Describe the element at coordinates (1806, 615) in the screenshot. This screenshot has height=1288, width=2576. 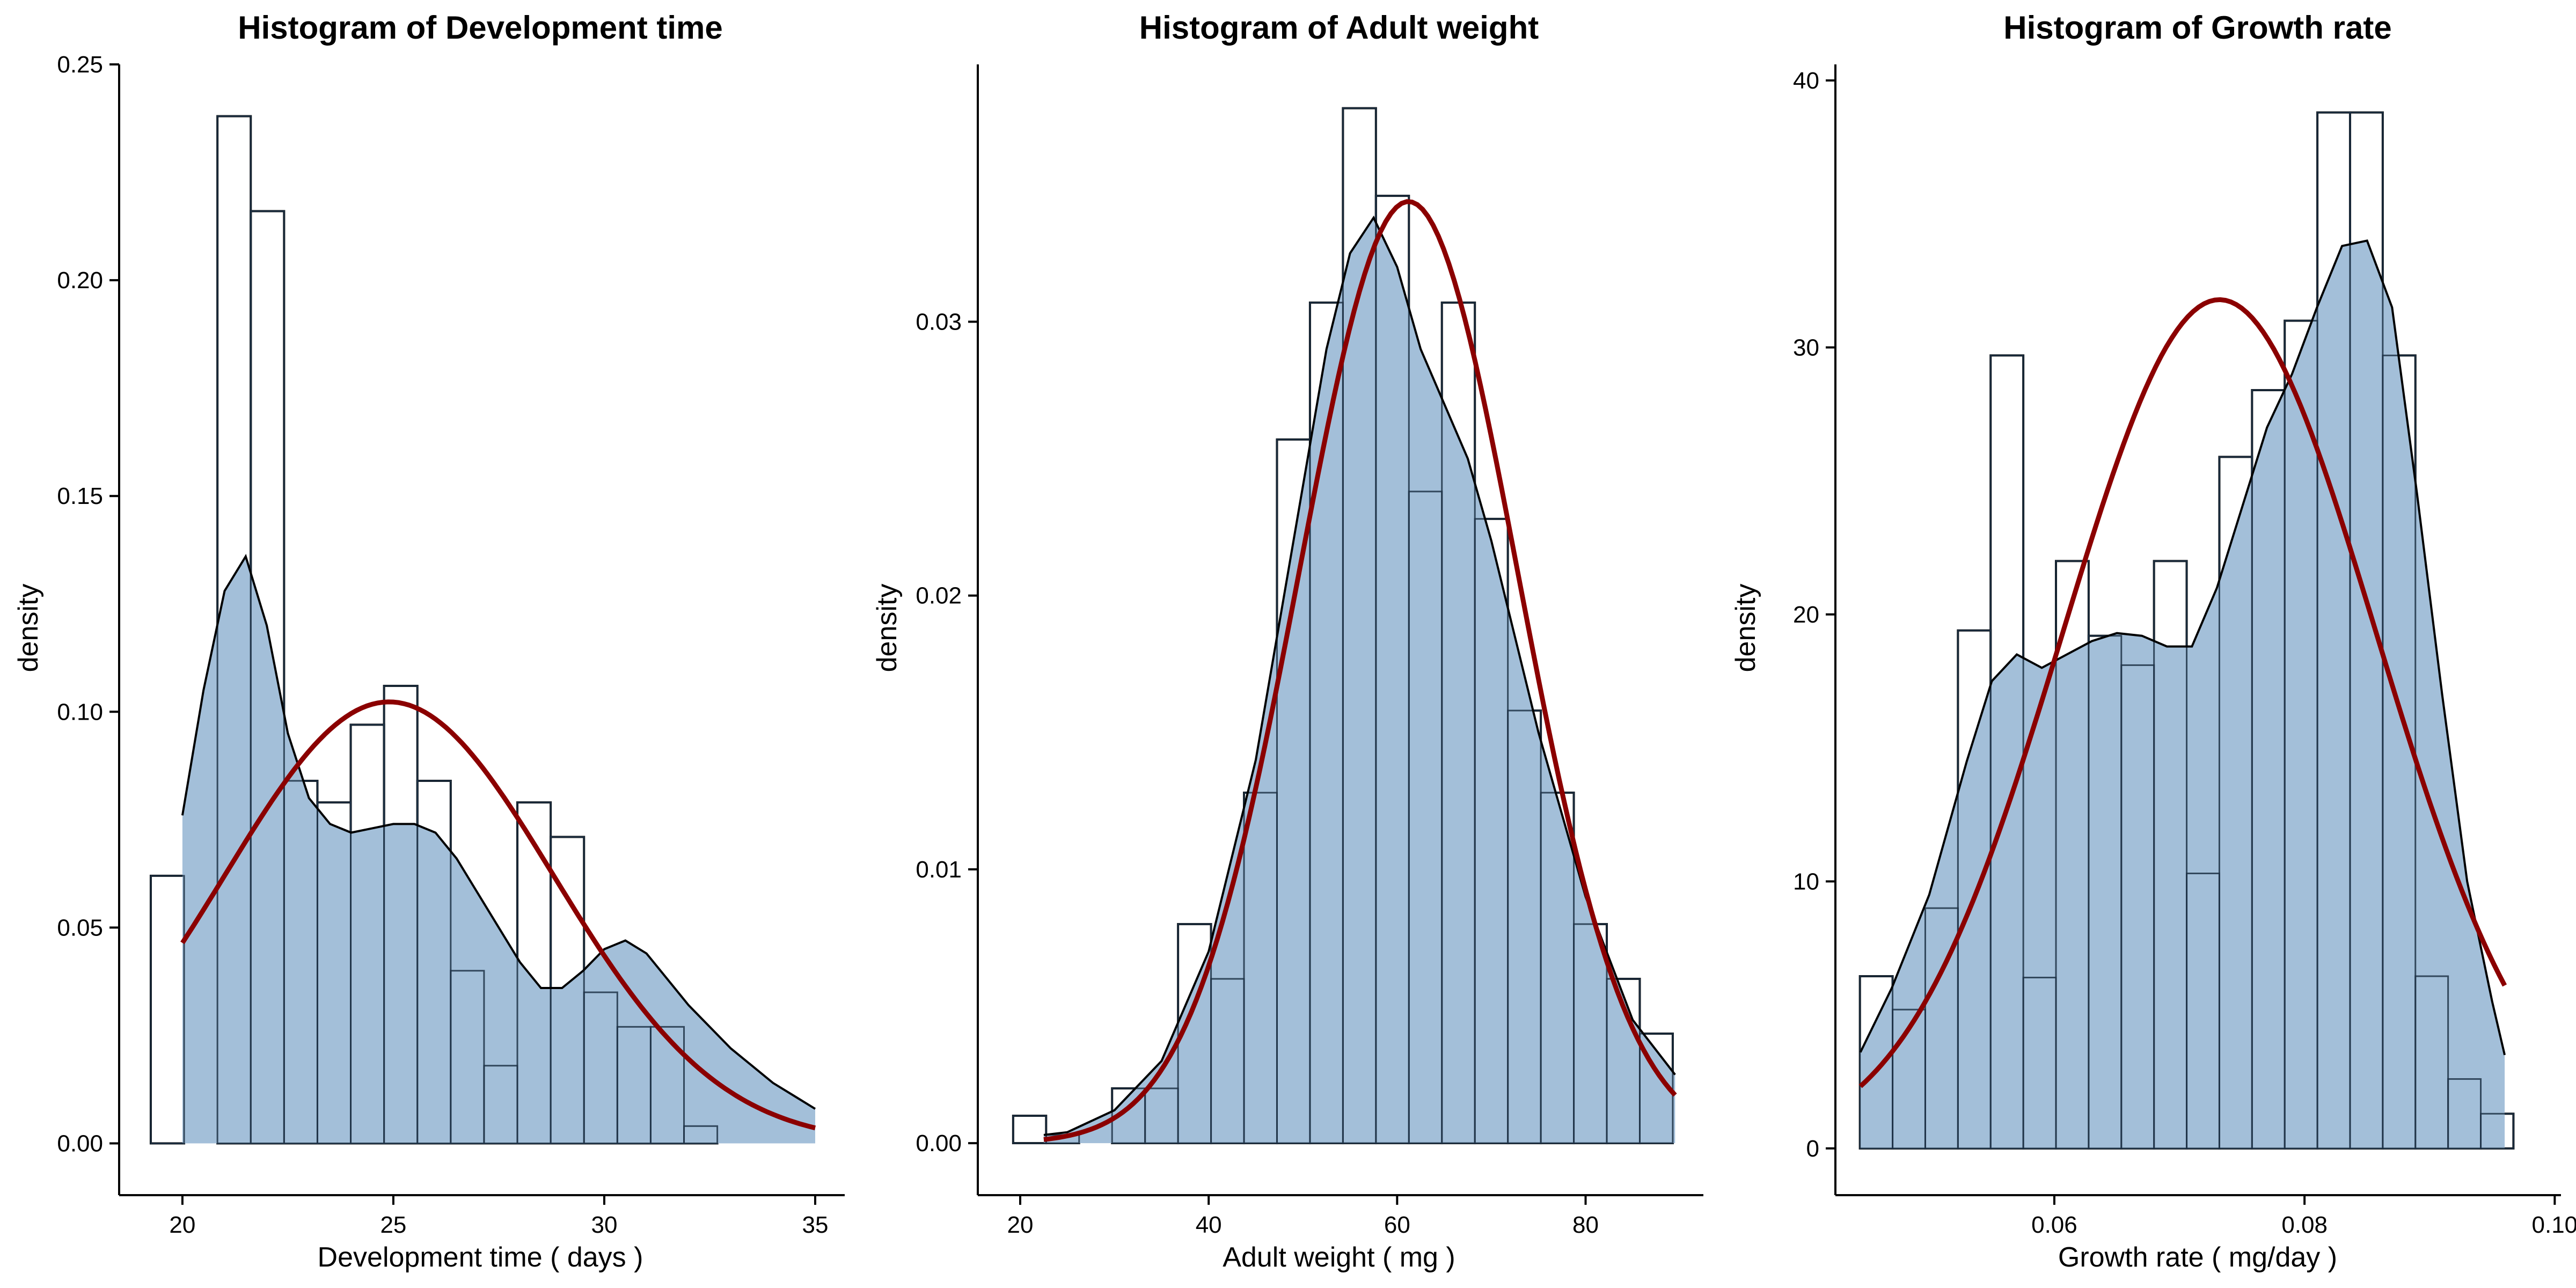
I see `y-tick-label: 20` at that location.